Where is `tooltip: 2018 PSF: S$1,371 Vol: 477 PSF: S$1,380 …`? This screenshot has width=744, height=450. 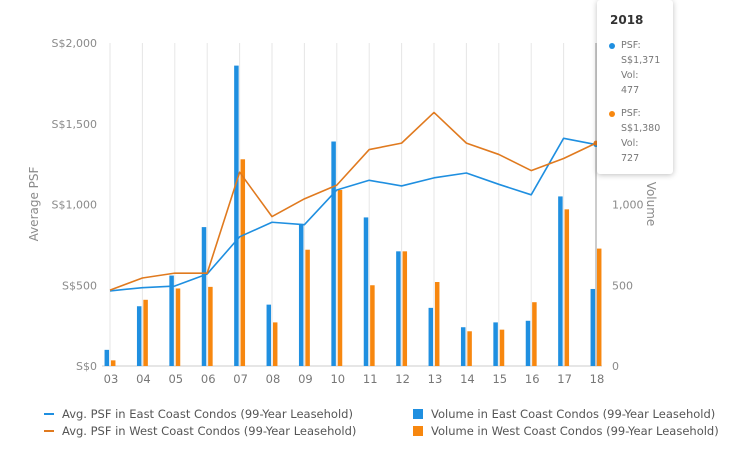 tooltip: 2018 PSF: S$1,371 Vol: 477 PSF: S$1,380 … is located at coordinates (635, 87).